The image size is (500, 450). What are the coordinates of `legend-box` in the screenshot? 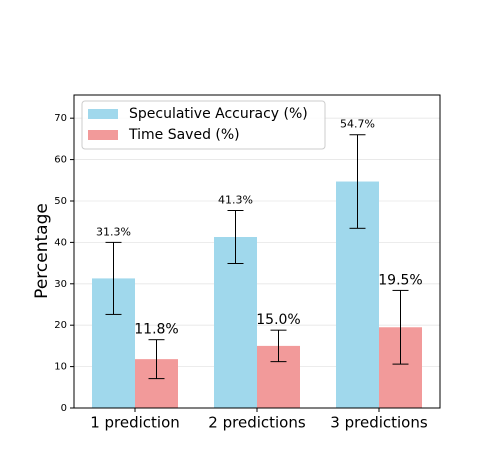 It's located at (203, 125).